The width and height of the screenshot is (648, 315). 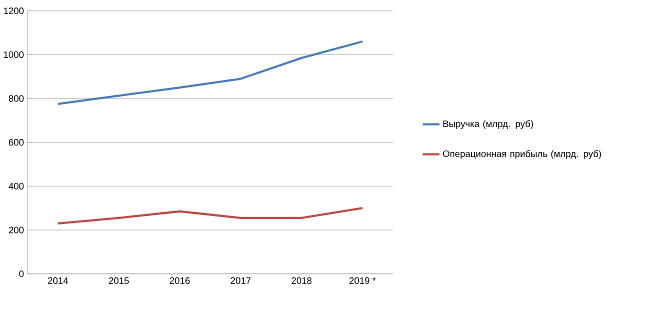 I want to click on y-tick-label: 1000, so click(x=14, y=54).